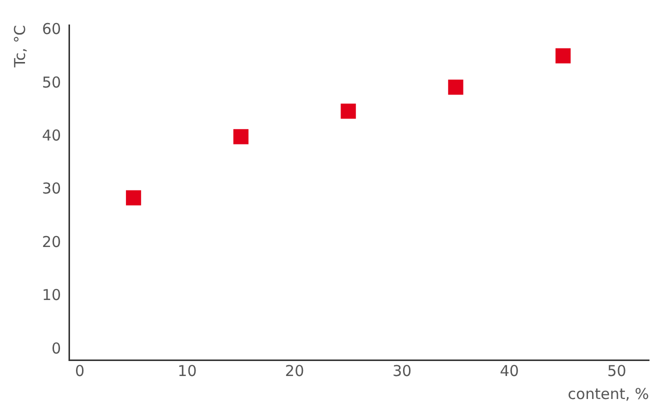 The width and height of the screenshot is (668, 416). I want to click on x-axis-title: content, %, so click(608, 393).